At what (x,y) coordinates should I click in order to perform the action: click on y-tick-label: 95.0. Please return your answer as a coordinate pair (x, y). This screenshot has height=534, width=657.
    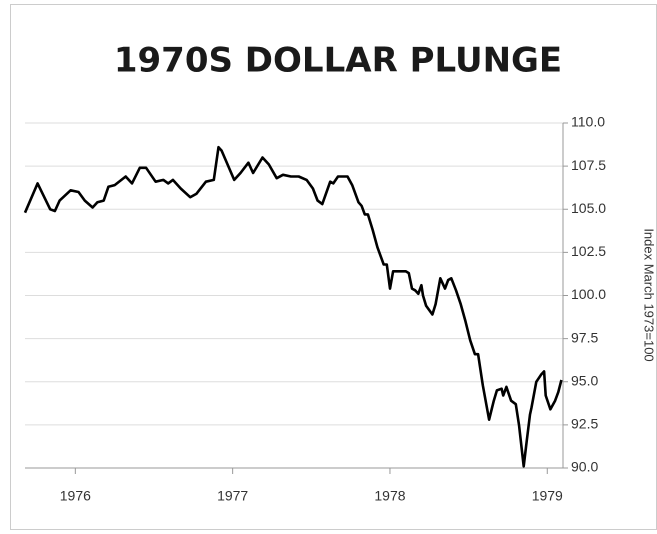
    Looking at the image, I should click on (584, 380).